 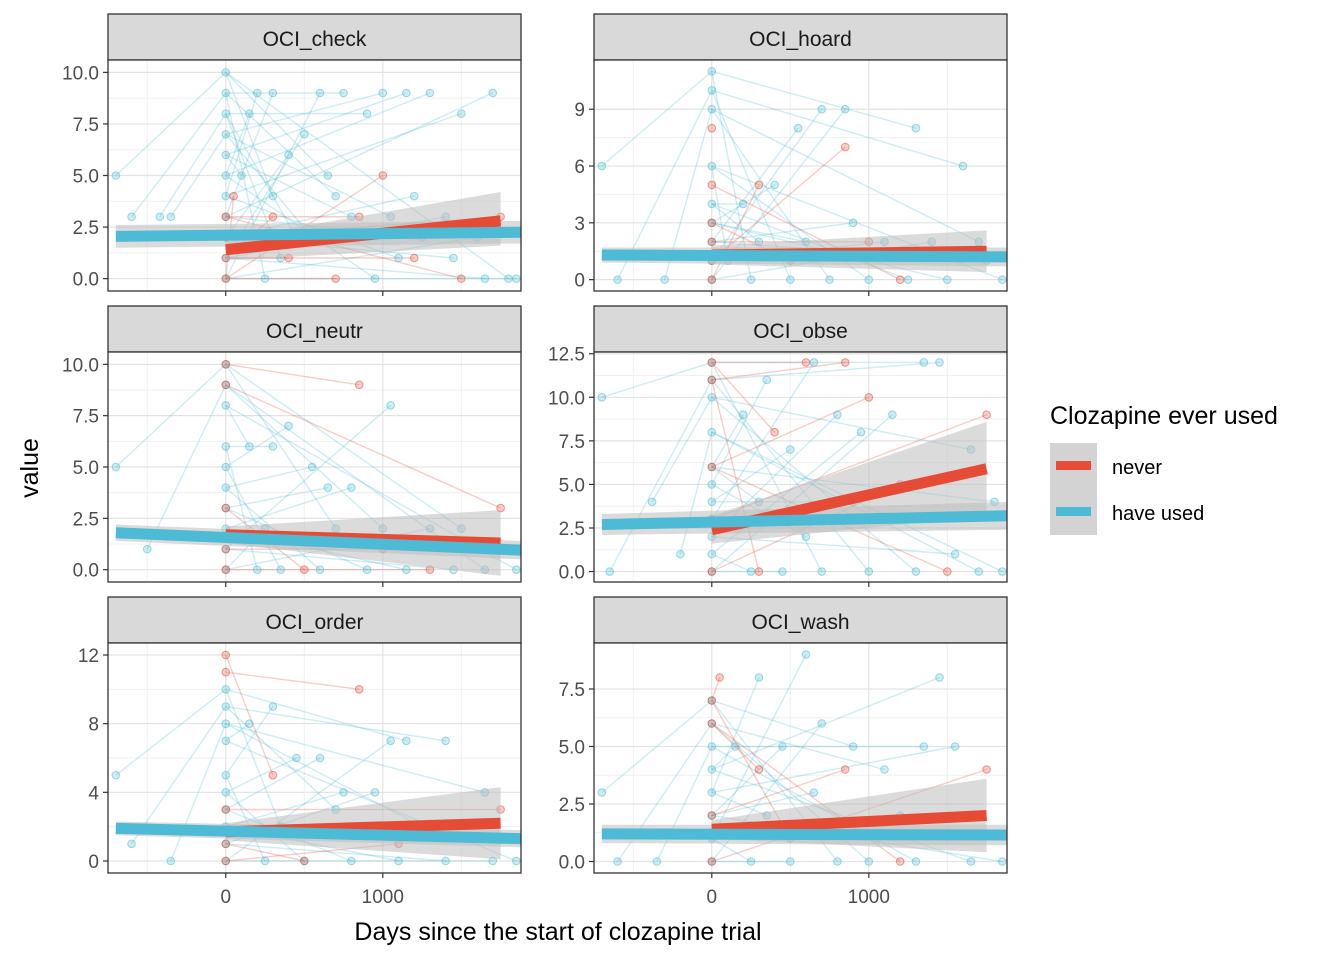 What do you see at coordinates (93, 793) in the screenshot?
I see `y-tick-label: 4` at bounding box center [93, 793].